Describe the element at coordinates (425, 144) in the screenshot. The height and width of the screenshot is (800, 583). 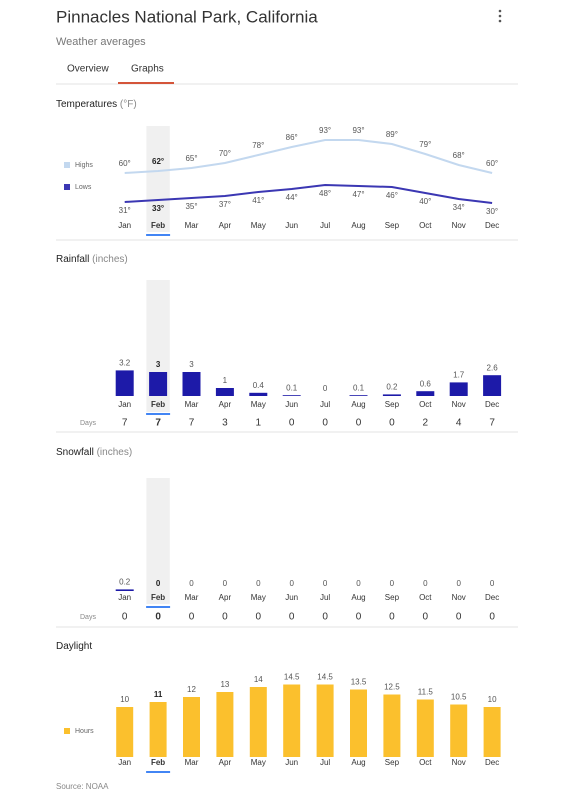
I see `temp-label: 79°` at that location.